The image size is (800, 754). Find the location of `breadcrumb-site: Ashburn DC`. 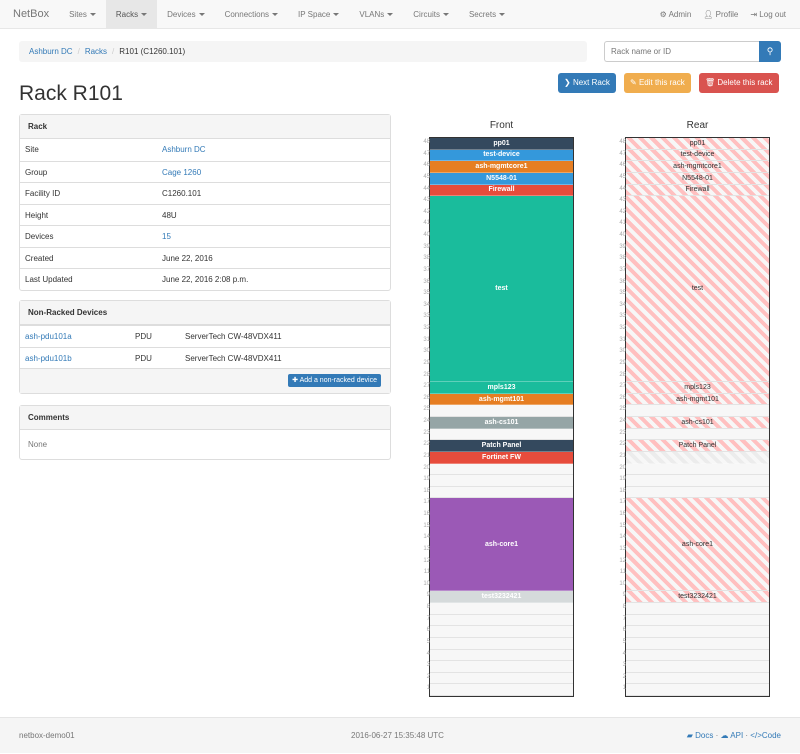

breadcrumb-site: Ashburn DC is located at coordinates (51, 51).